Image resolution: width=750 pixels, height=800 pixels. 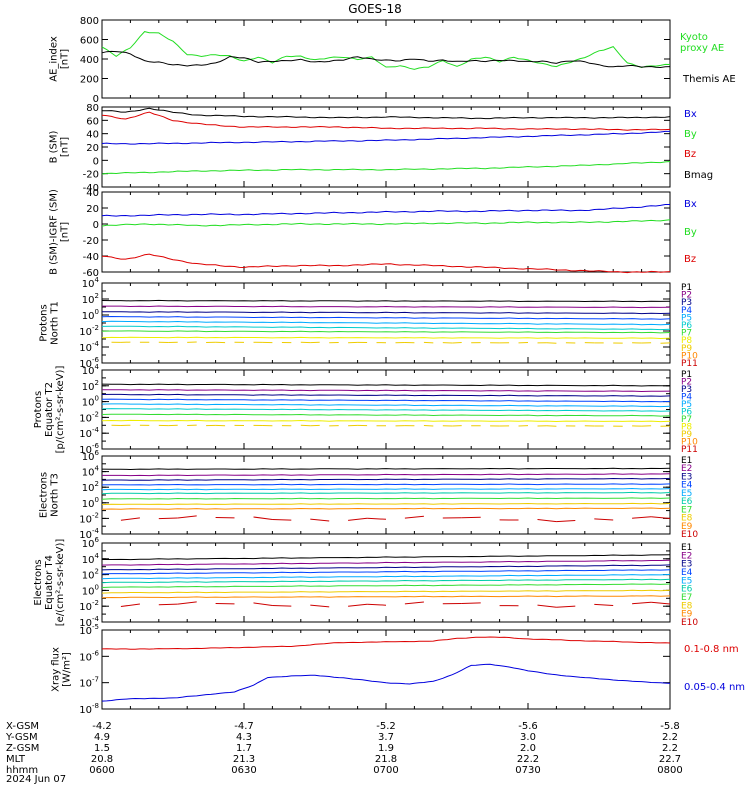 I want to click on legend-p2: P2, so click(x=686, y=296).